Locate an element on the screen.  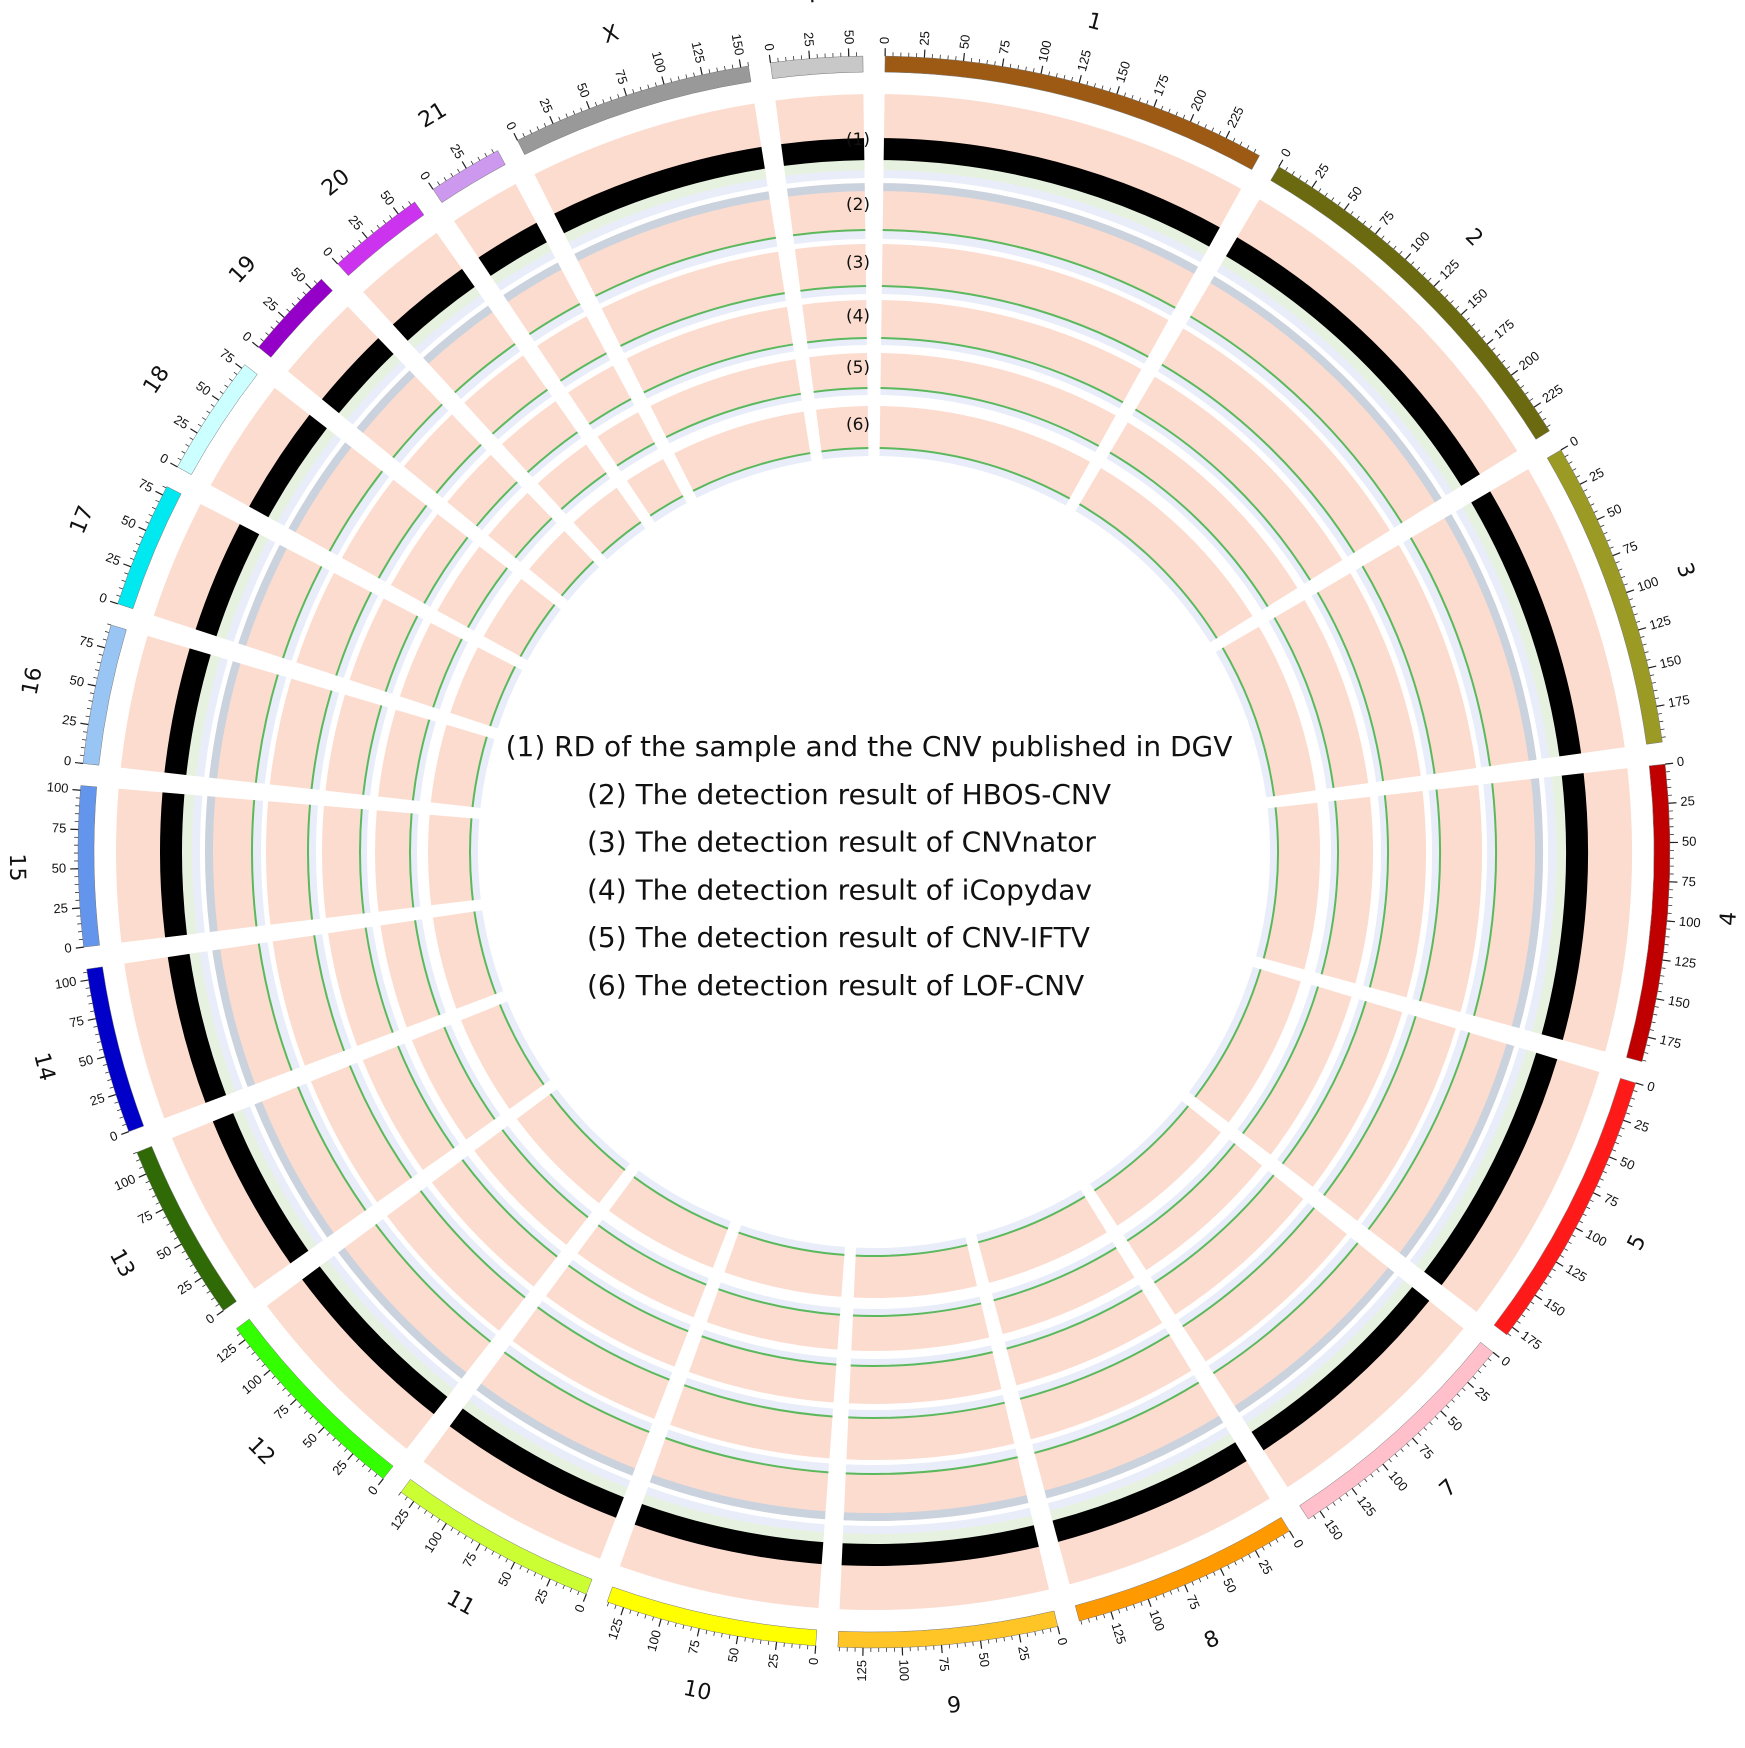
chromosome-label: 1 is located at coordinates (1095, 22).